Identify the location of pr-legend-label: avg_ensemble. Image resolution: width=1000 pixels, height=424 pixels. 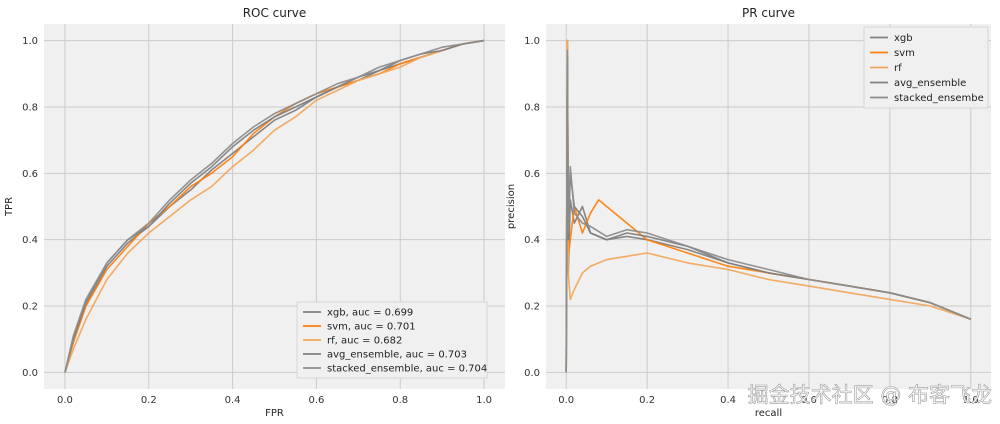
(930, 83).